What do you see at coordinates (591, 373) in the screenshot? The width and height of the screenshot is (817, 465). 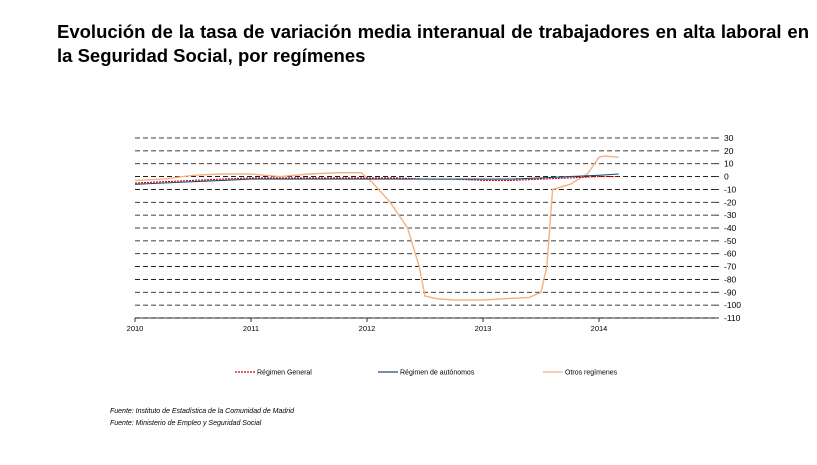 I see `legend-label-3: Otros regímenes` at bounding box center [591, 373].